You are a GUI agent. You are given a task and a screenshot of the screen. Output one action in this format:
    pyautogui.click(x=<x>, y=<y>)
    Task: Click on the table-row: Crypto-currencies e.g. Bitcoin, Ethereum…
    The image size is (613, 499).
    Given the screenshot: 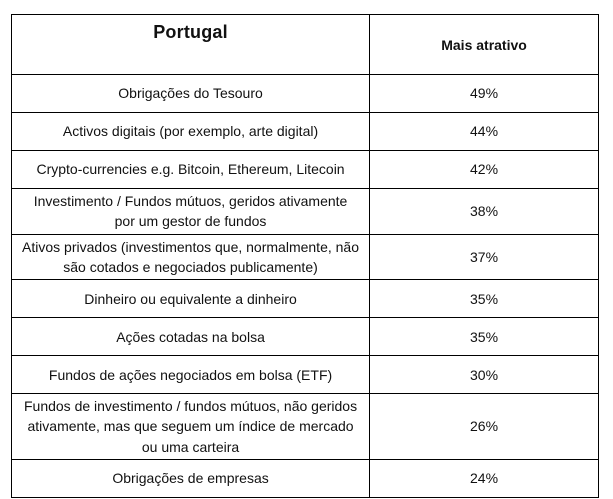 What is the action you would take?
    pyautogui.click(x=304, y=169)
    